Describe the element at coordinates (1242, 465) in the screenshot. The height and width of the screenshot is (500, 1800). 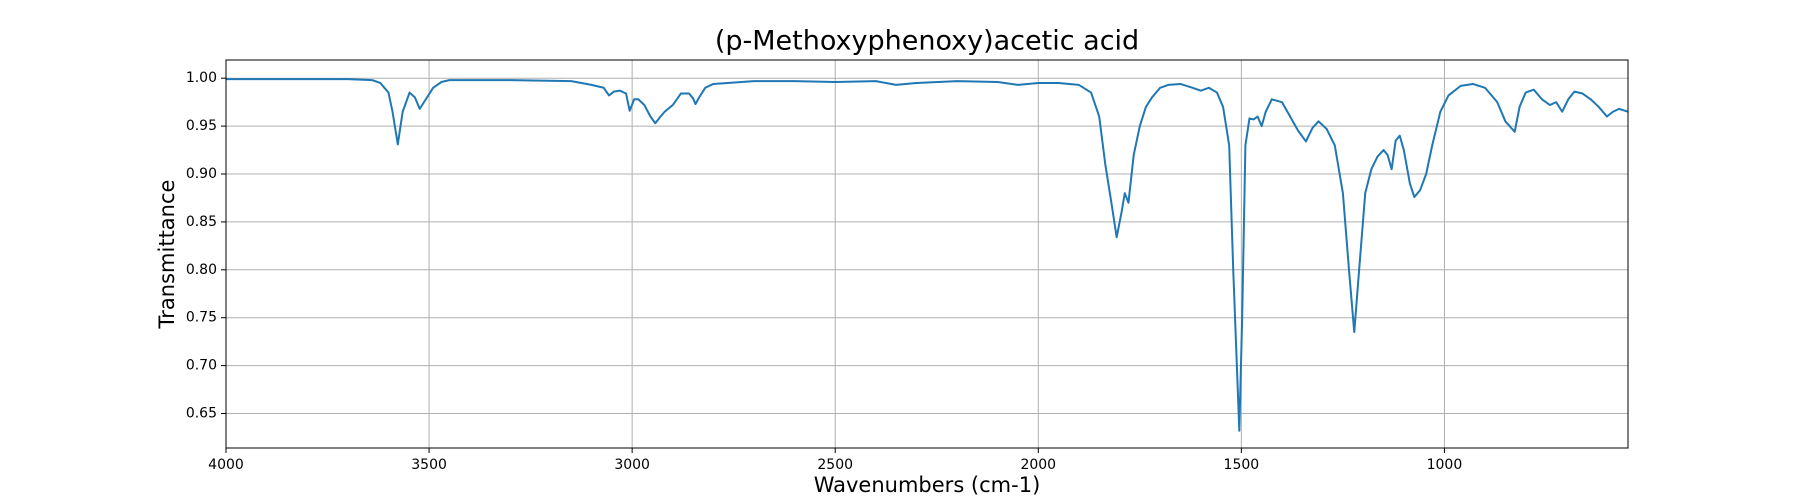
I see `x-tick-label: 1500` at that location.